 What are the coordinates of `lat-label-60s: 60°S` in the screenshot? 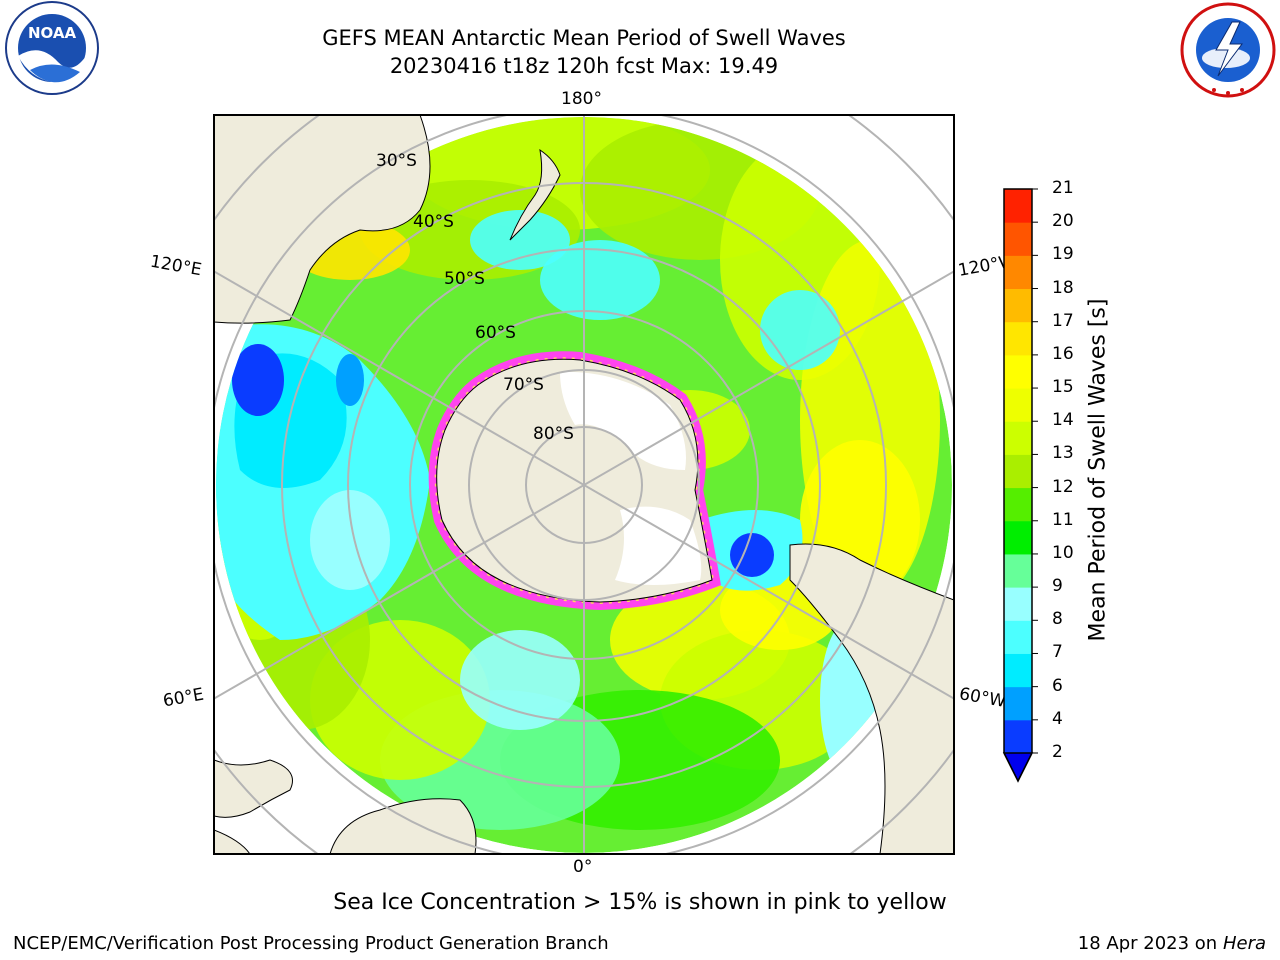 It's located at (495, 333).